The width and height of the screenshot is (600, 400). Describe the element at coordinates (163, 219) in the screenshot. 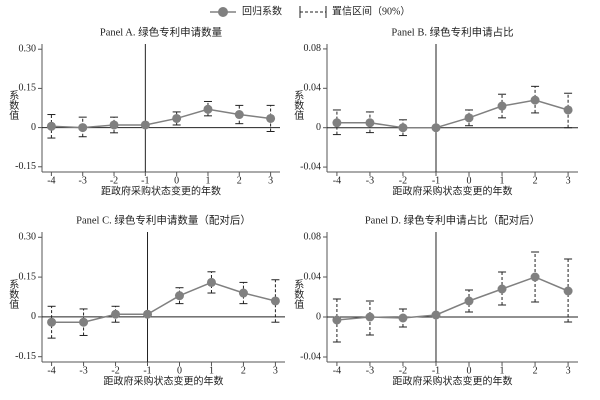

I see `panel-title: Panel C. 绿色专利申请数量（配对后）` at that location.